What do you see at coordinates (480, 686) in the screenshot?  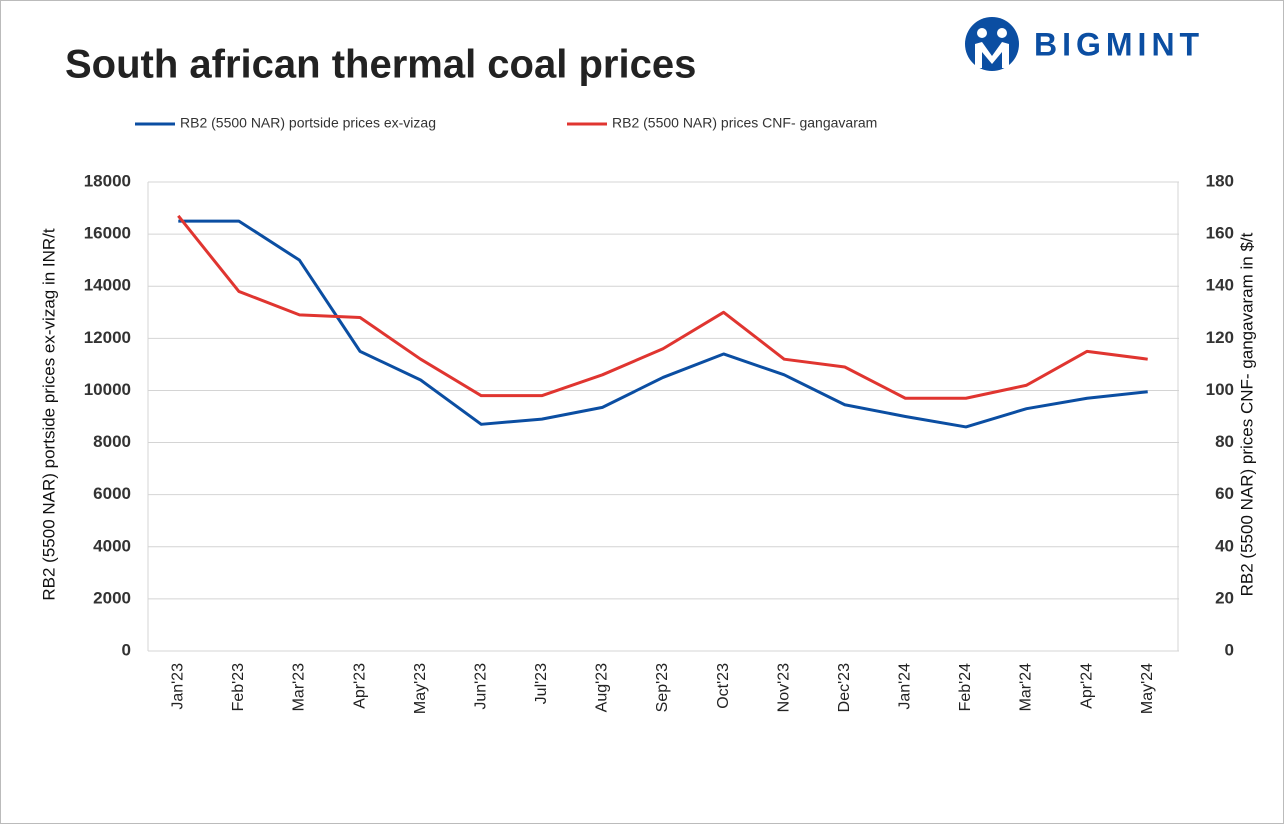 I see `x-tick-label: Jun'23` at bounding box center [480, 686].